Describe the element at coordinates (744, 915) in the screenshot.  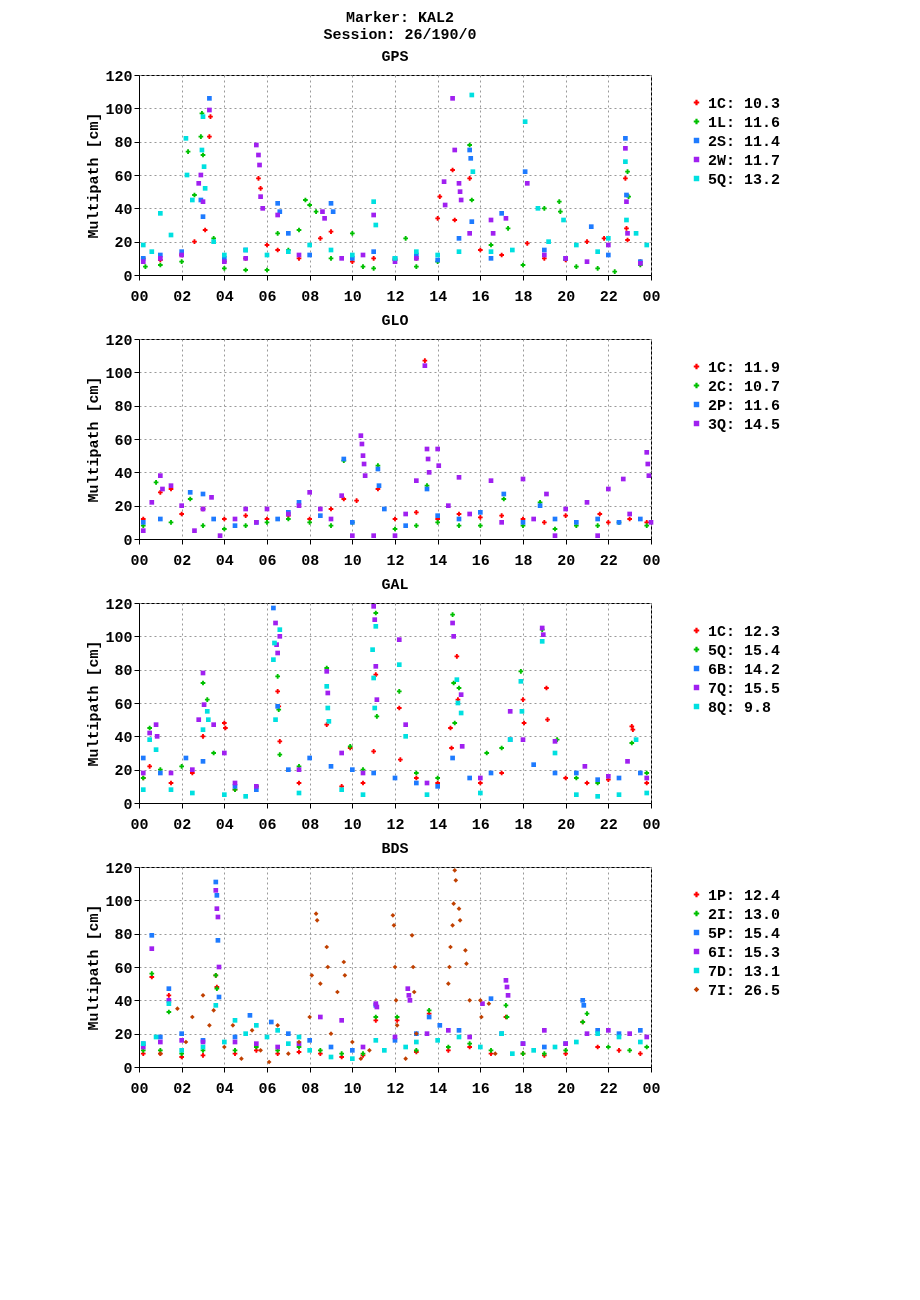
I see `legend-label: 2I: 13.0` at that location.